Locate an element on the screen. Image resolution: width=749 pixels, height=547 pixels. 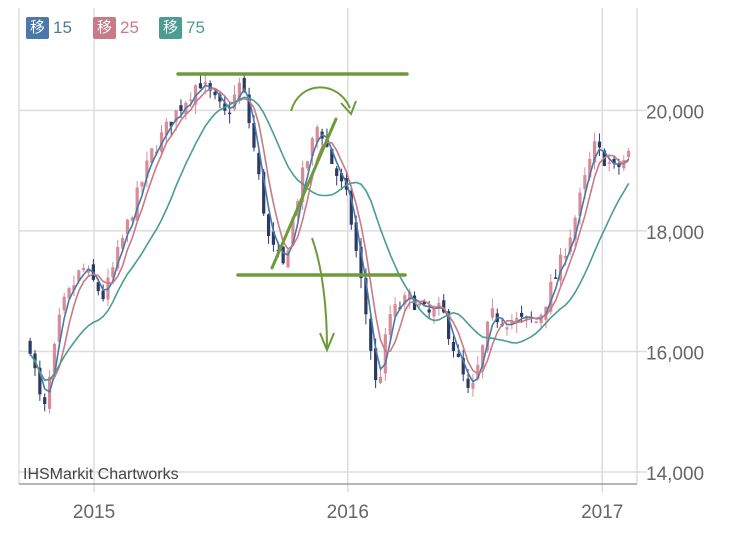
legend-ma75-tag: 移 is located at coordinates (171, 28).